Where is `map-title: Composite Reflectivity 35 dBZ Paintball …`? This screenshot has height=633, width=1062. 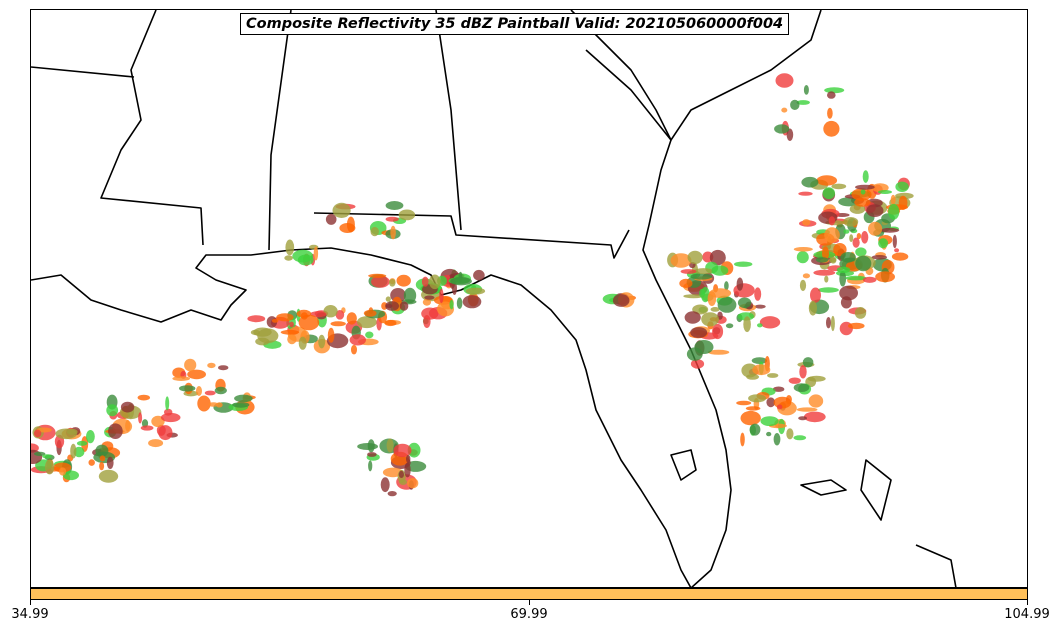
map-title: Composite Reflectivity 35 dBZ Paintball … is located at coordinates (515, 24).